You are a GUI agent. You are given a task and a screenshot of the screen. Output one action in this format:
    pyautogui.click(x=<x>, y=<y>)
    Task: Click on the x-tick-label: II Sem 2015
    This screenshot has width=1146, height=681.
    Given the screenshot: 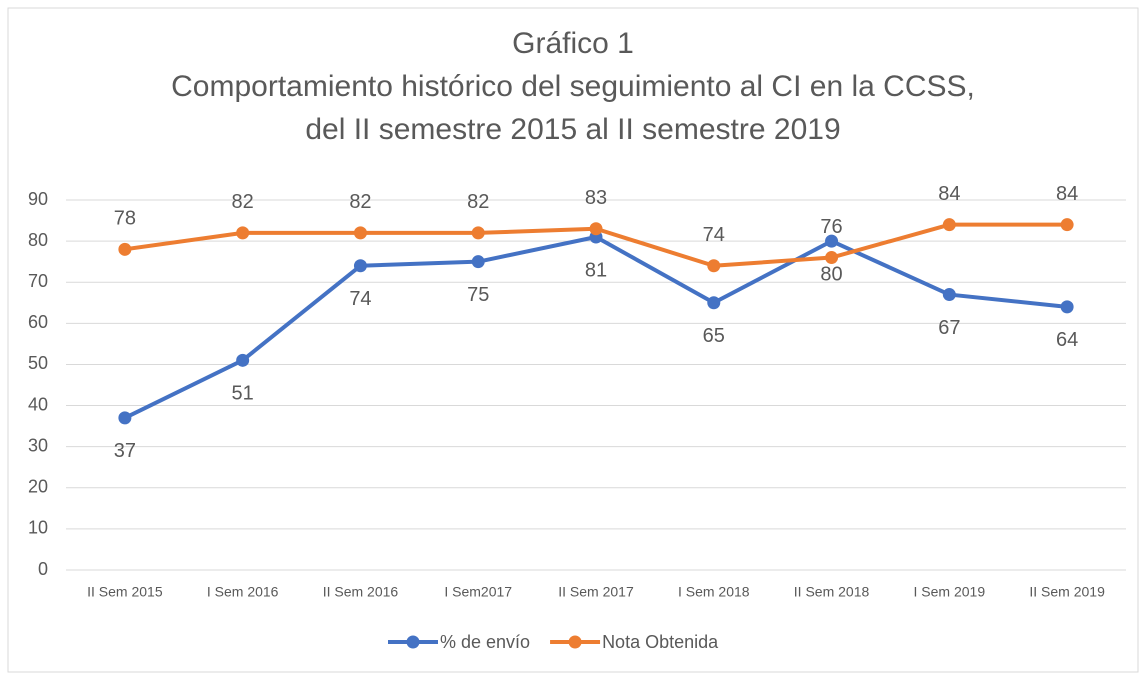 What is the action you would take?
    pyautogui.click(x=125, y=592)
    